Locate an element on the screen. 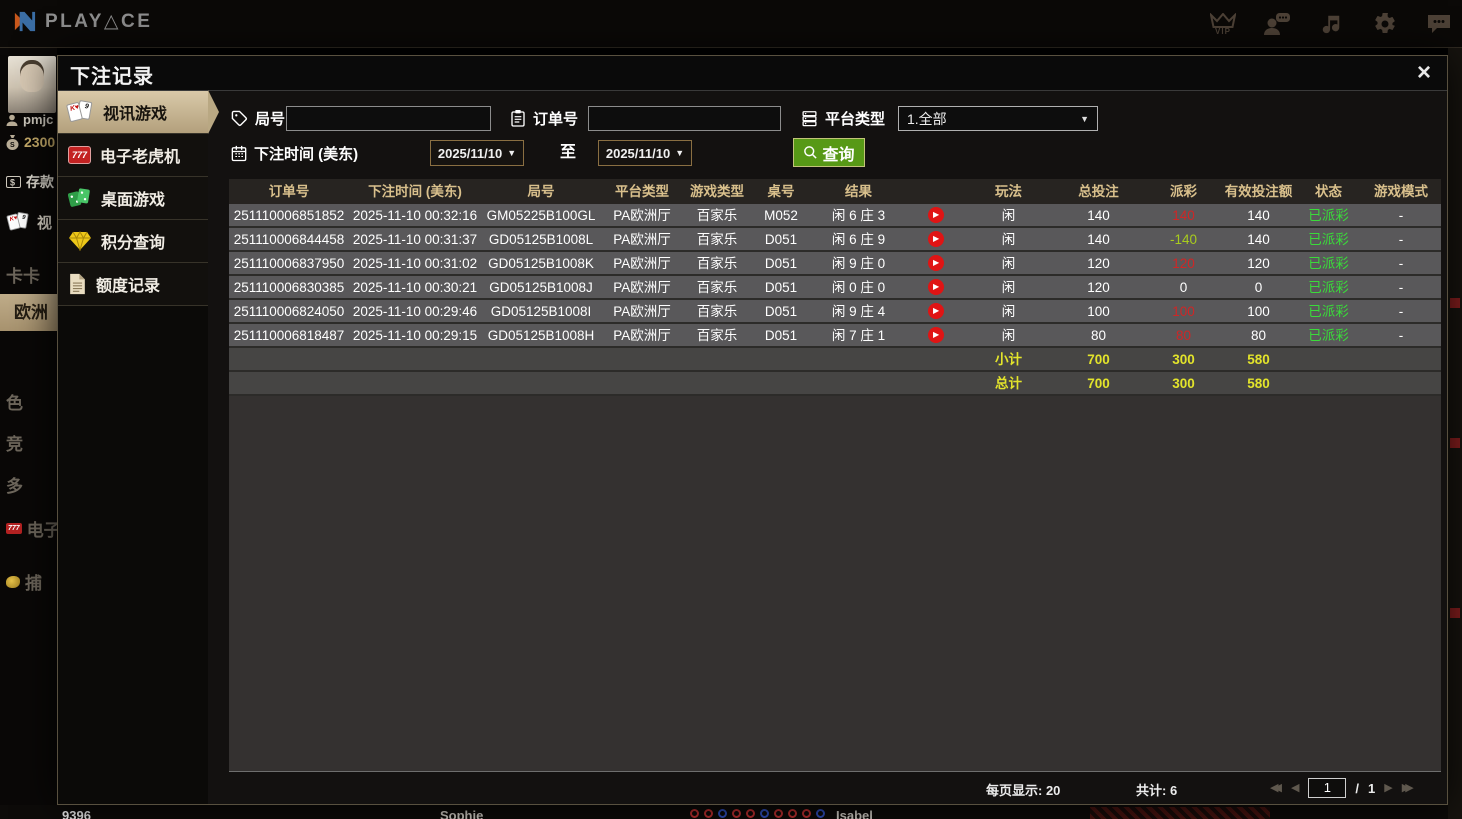  order-id-cell: 251110006844458 is located at coordinates (289, 239).